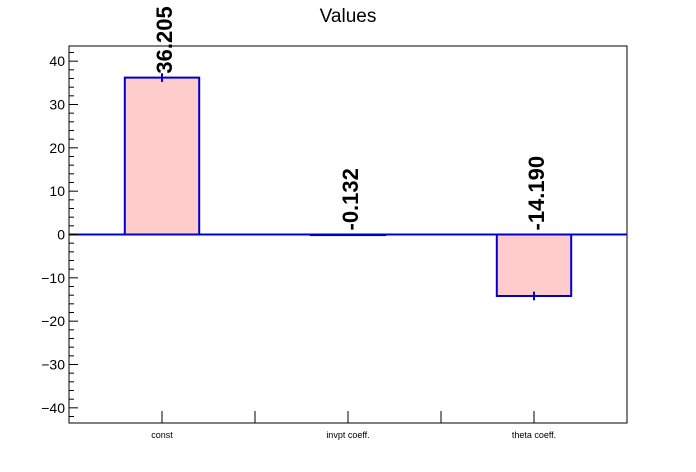 Image resolution: width=696 pixels, height=472 pixels. Describe the element at coordinates (53, 278) in the screenshot. I see `y-tick-label: −10` at that location.